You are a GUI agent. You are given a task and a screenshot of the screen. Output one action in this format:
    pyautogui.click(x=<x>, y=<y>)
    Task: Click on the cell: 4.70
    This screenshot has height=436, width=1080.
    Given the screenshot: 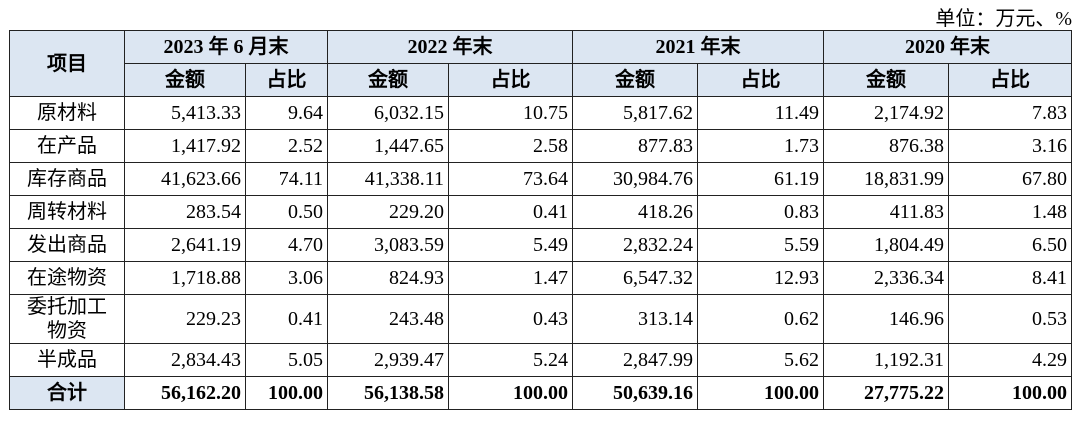 What is the action you would take?
    pyautogui.click(x=286, y=245)
    